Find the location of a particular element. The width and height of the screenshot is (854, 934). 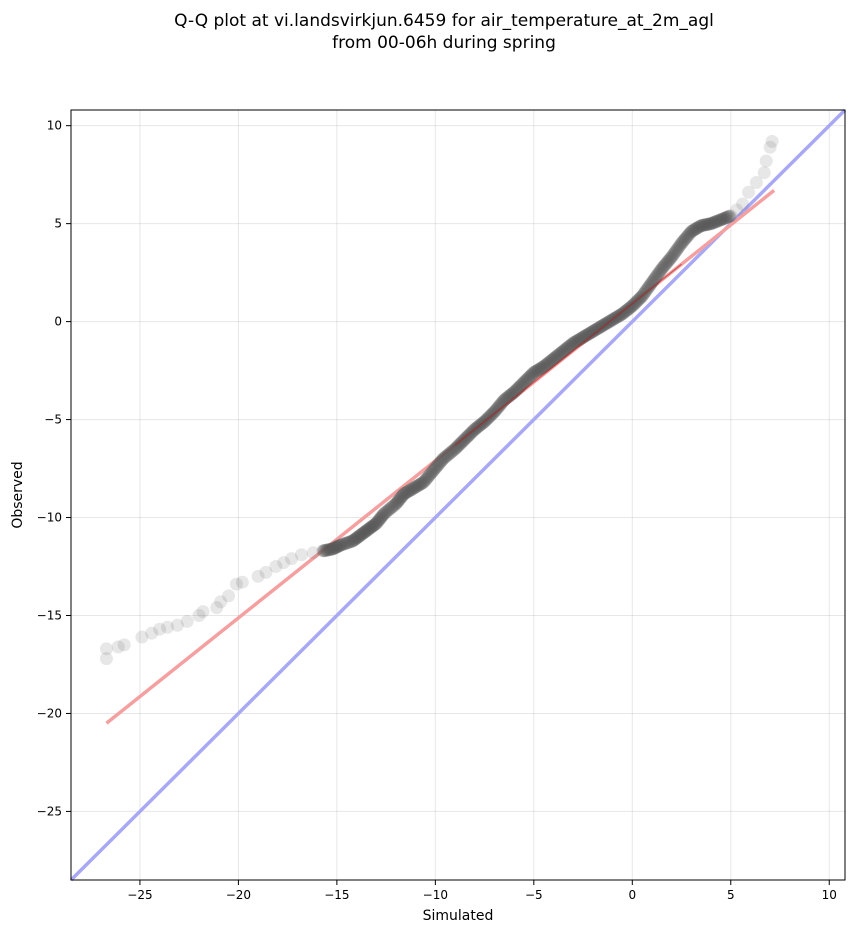

x-tick-label: 10 is located at coordinates (829, 895).